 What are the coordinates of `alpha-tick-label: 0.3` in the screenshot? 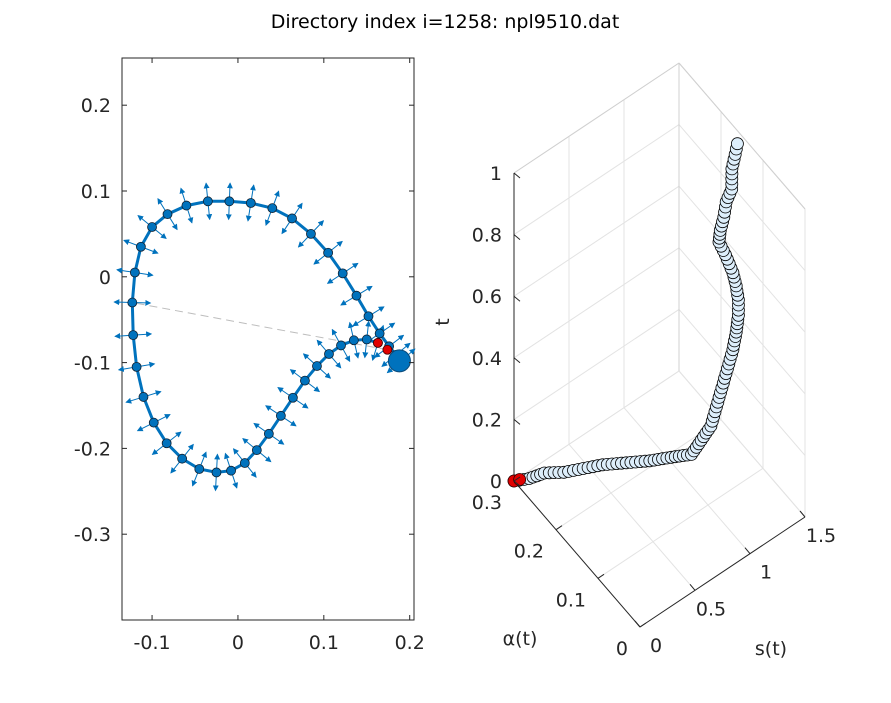 It's located at (487, 503).